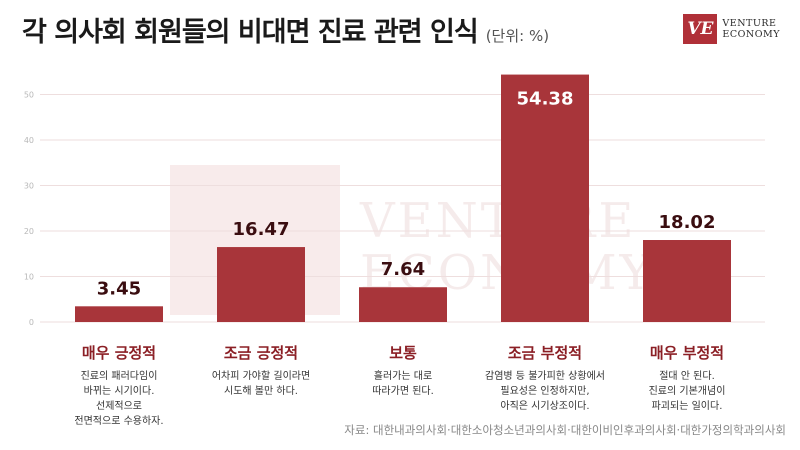 The image size is (800, 450). I want to click on description-line: 따라가면 된다., so click(403, 391).